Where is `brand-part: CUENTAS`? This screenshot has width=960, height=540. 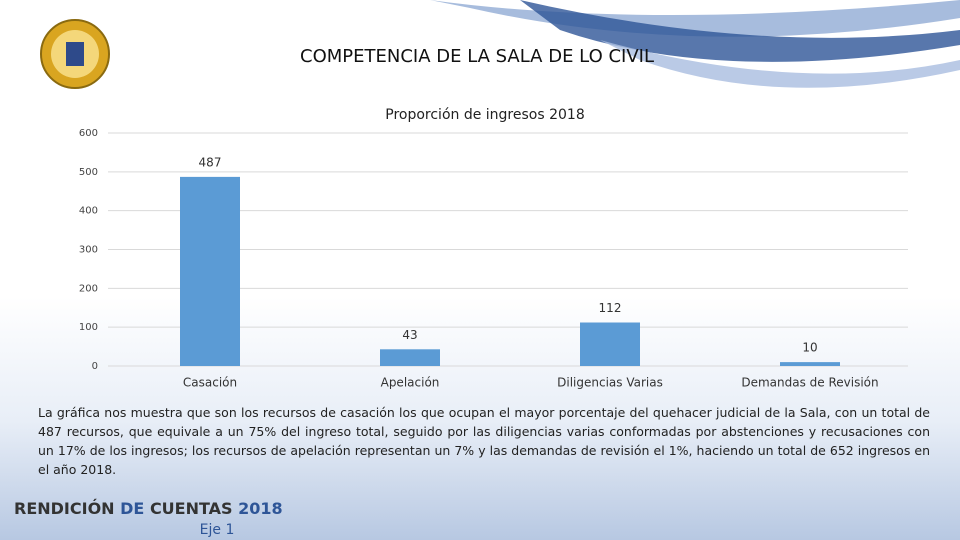 brand-part: CUENTAS is located at coordinates (191, 508).